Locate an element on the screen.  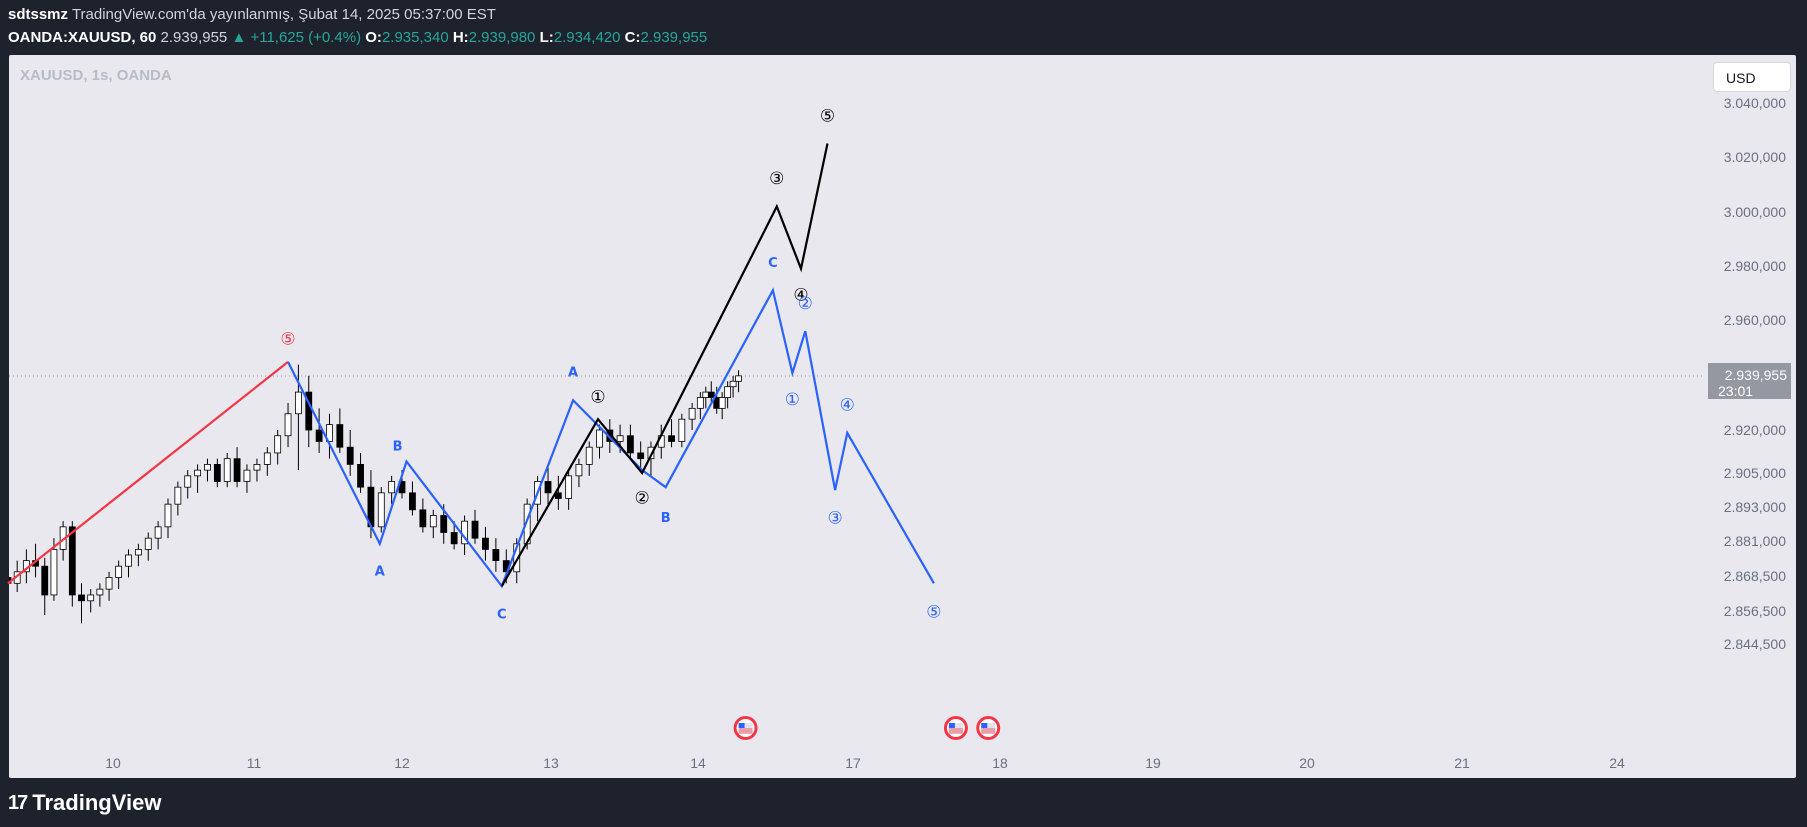
flag-canton is located at coordinates (951, 725).